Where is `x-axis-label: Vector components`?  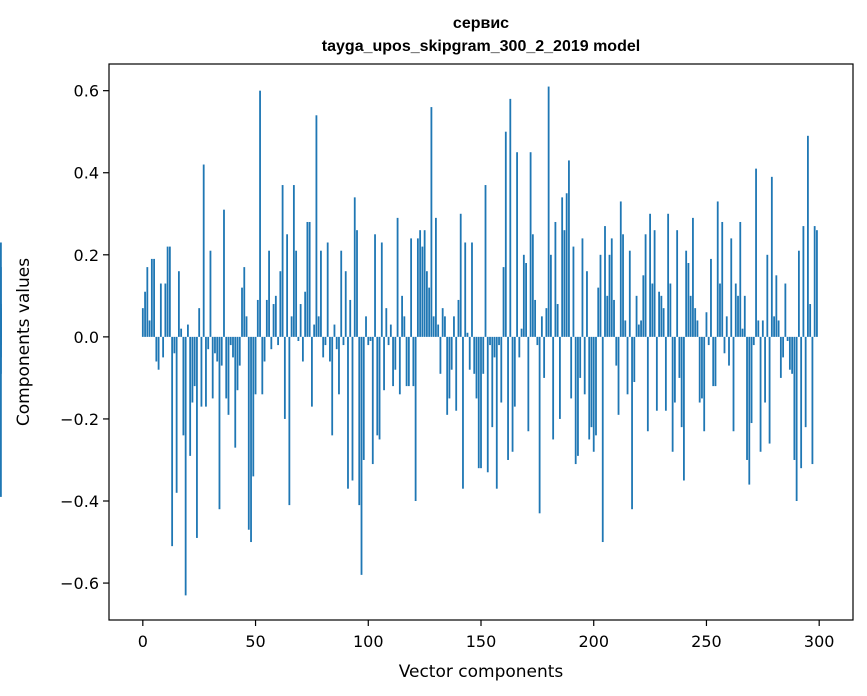
x-axis-label: Vector components is located at coordinates (481, 672).